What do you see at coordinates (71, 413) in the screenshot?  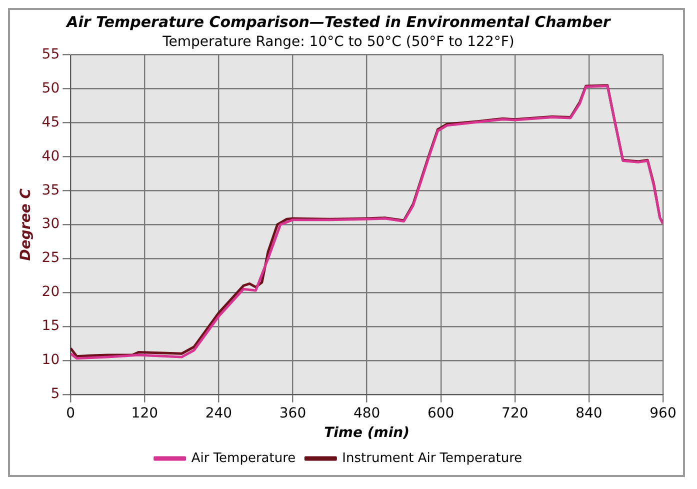 I see `x-tick-label: 0` at bounding box center [71, 413].